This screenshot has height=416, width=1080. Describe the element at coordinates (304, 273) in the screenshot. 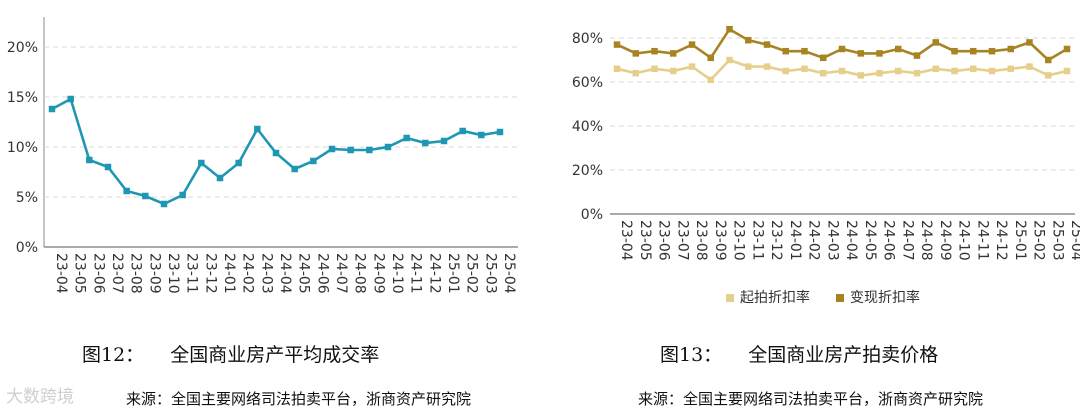

I see `x-tick-label: 24-05` at that location.